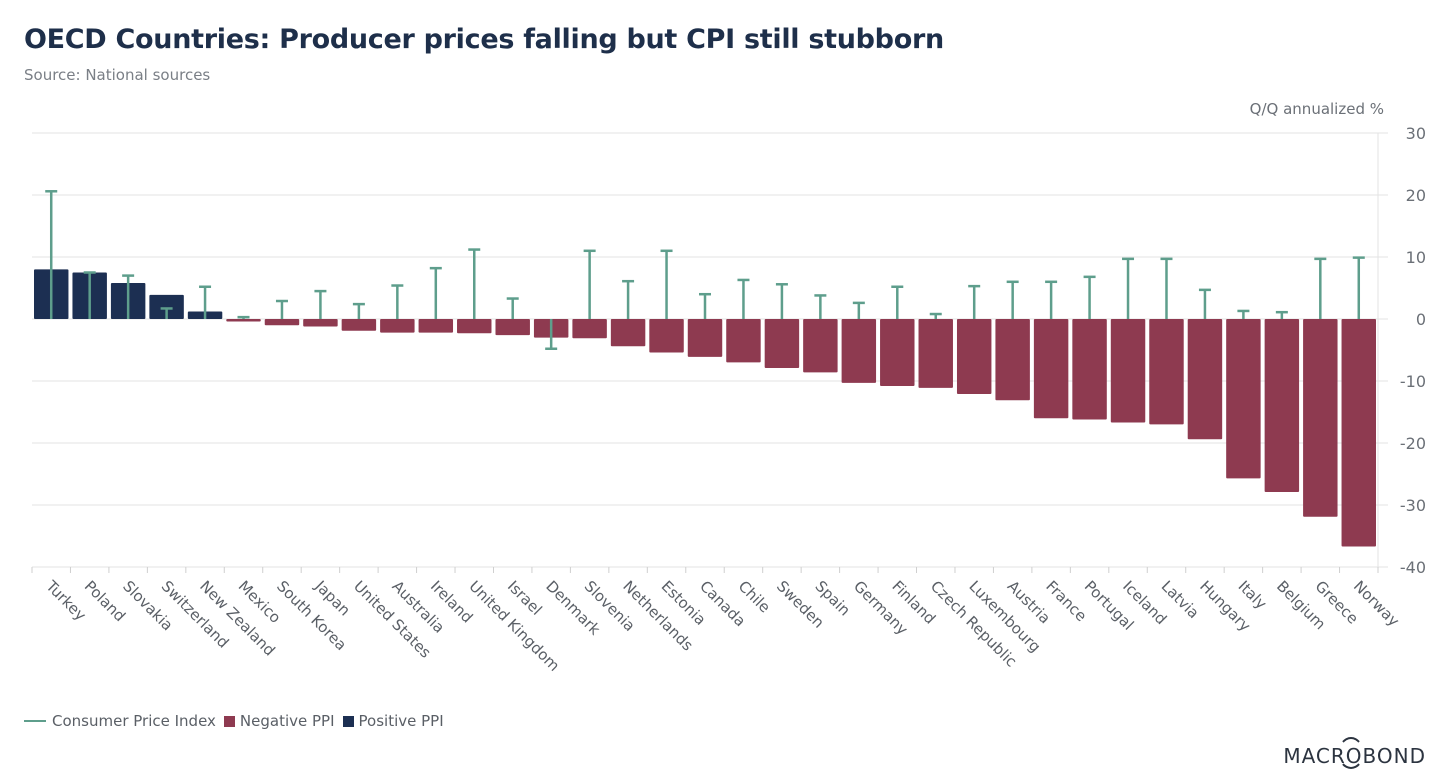  I want to click on ppi-bar-norway, so click(1358, 433).